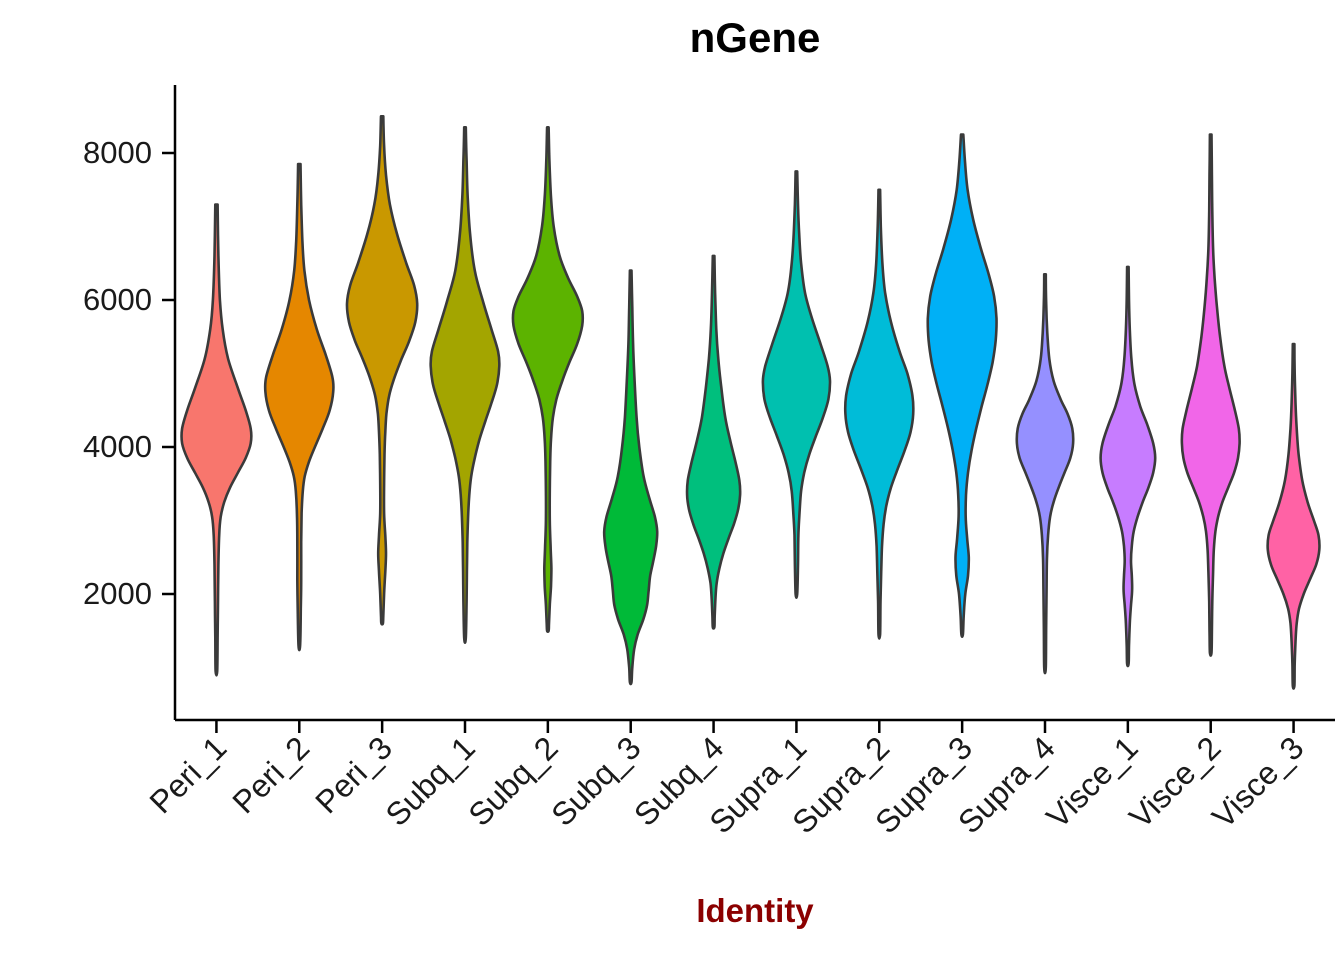 This screenshot has height=960, width=1344. What do you see at coordinates (117, 152) in the screenshot?
I see `y-tick-label: 8000` at bounding box center [117, 152].